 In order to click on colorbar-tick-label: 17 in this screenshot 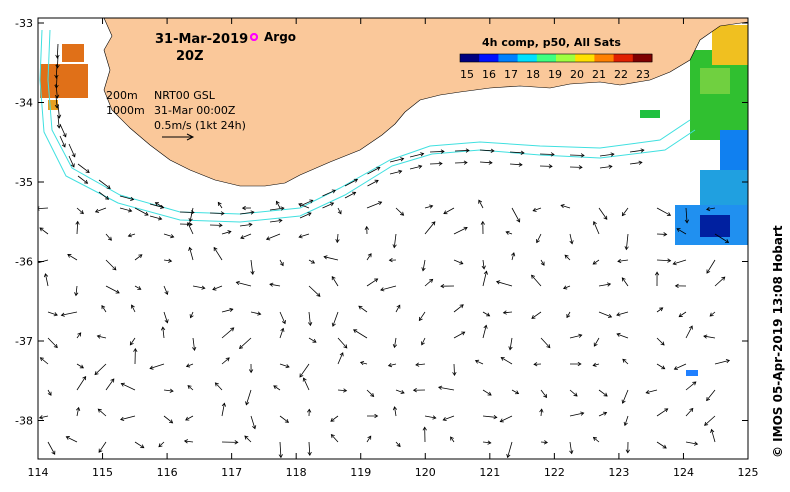, I will do `click(511, 74)`.